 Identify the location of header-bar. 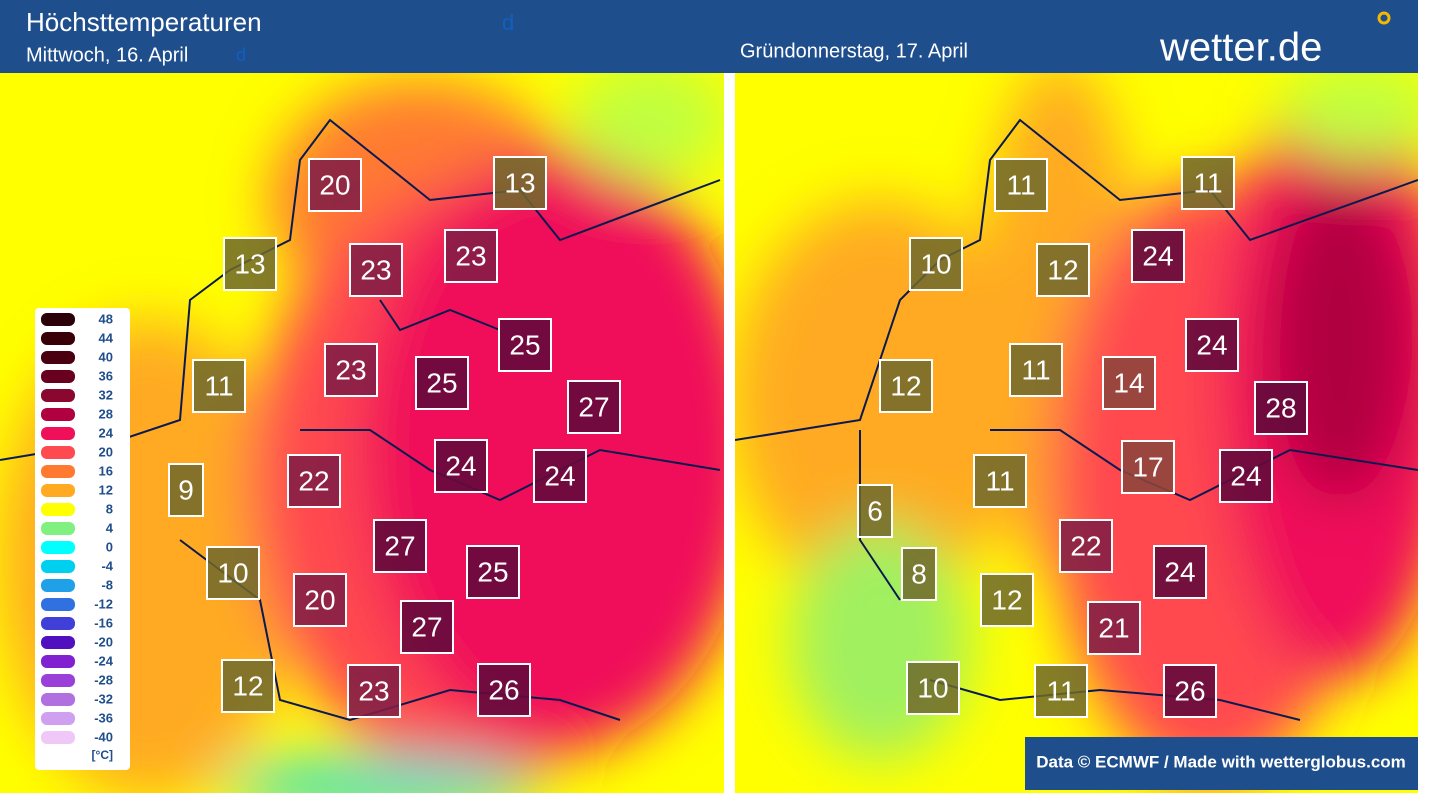
(709, 36).